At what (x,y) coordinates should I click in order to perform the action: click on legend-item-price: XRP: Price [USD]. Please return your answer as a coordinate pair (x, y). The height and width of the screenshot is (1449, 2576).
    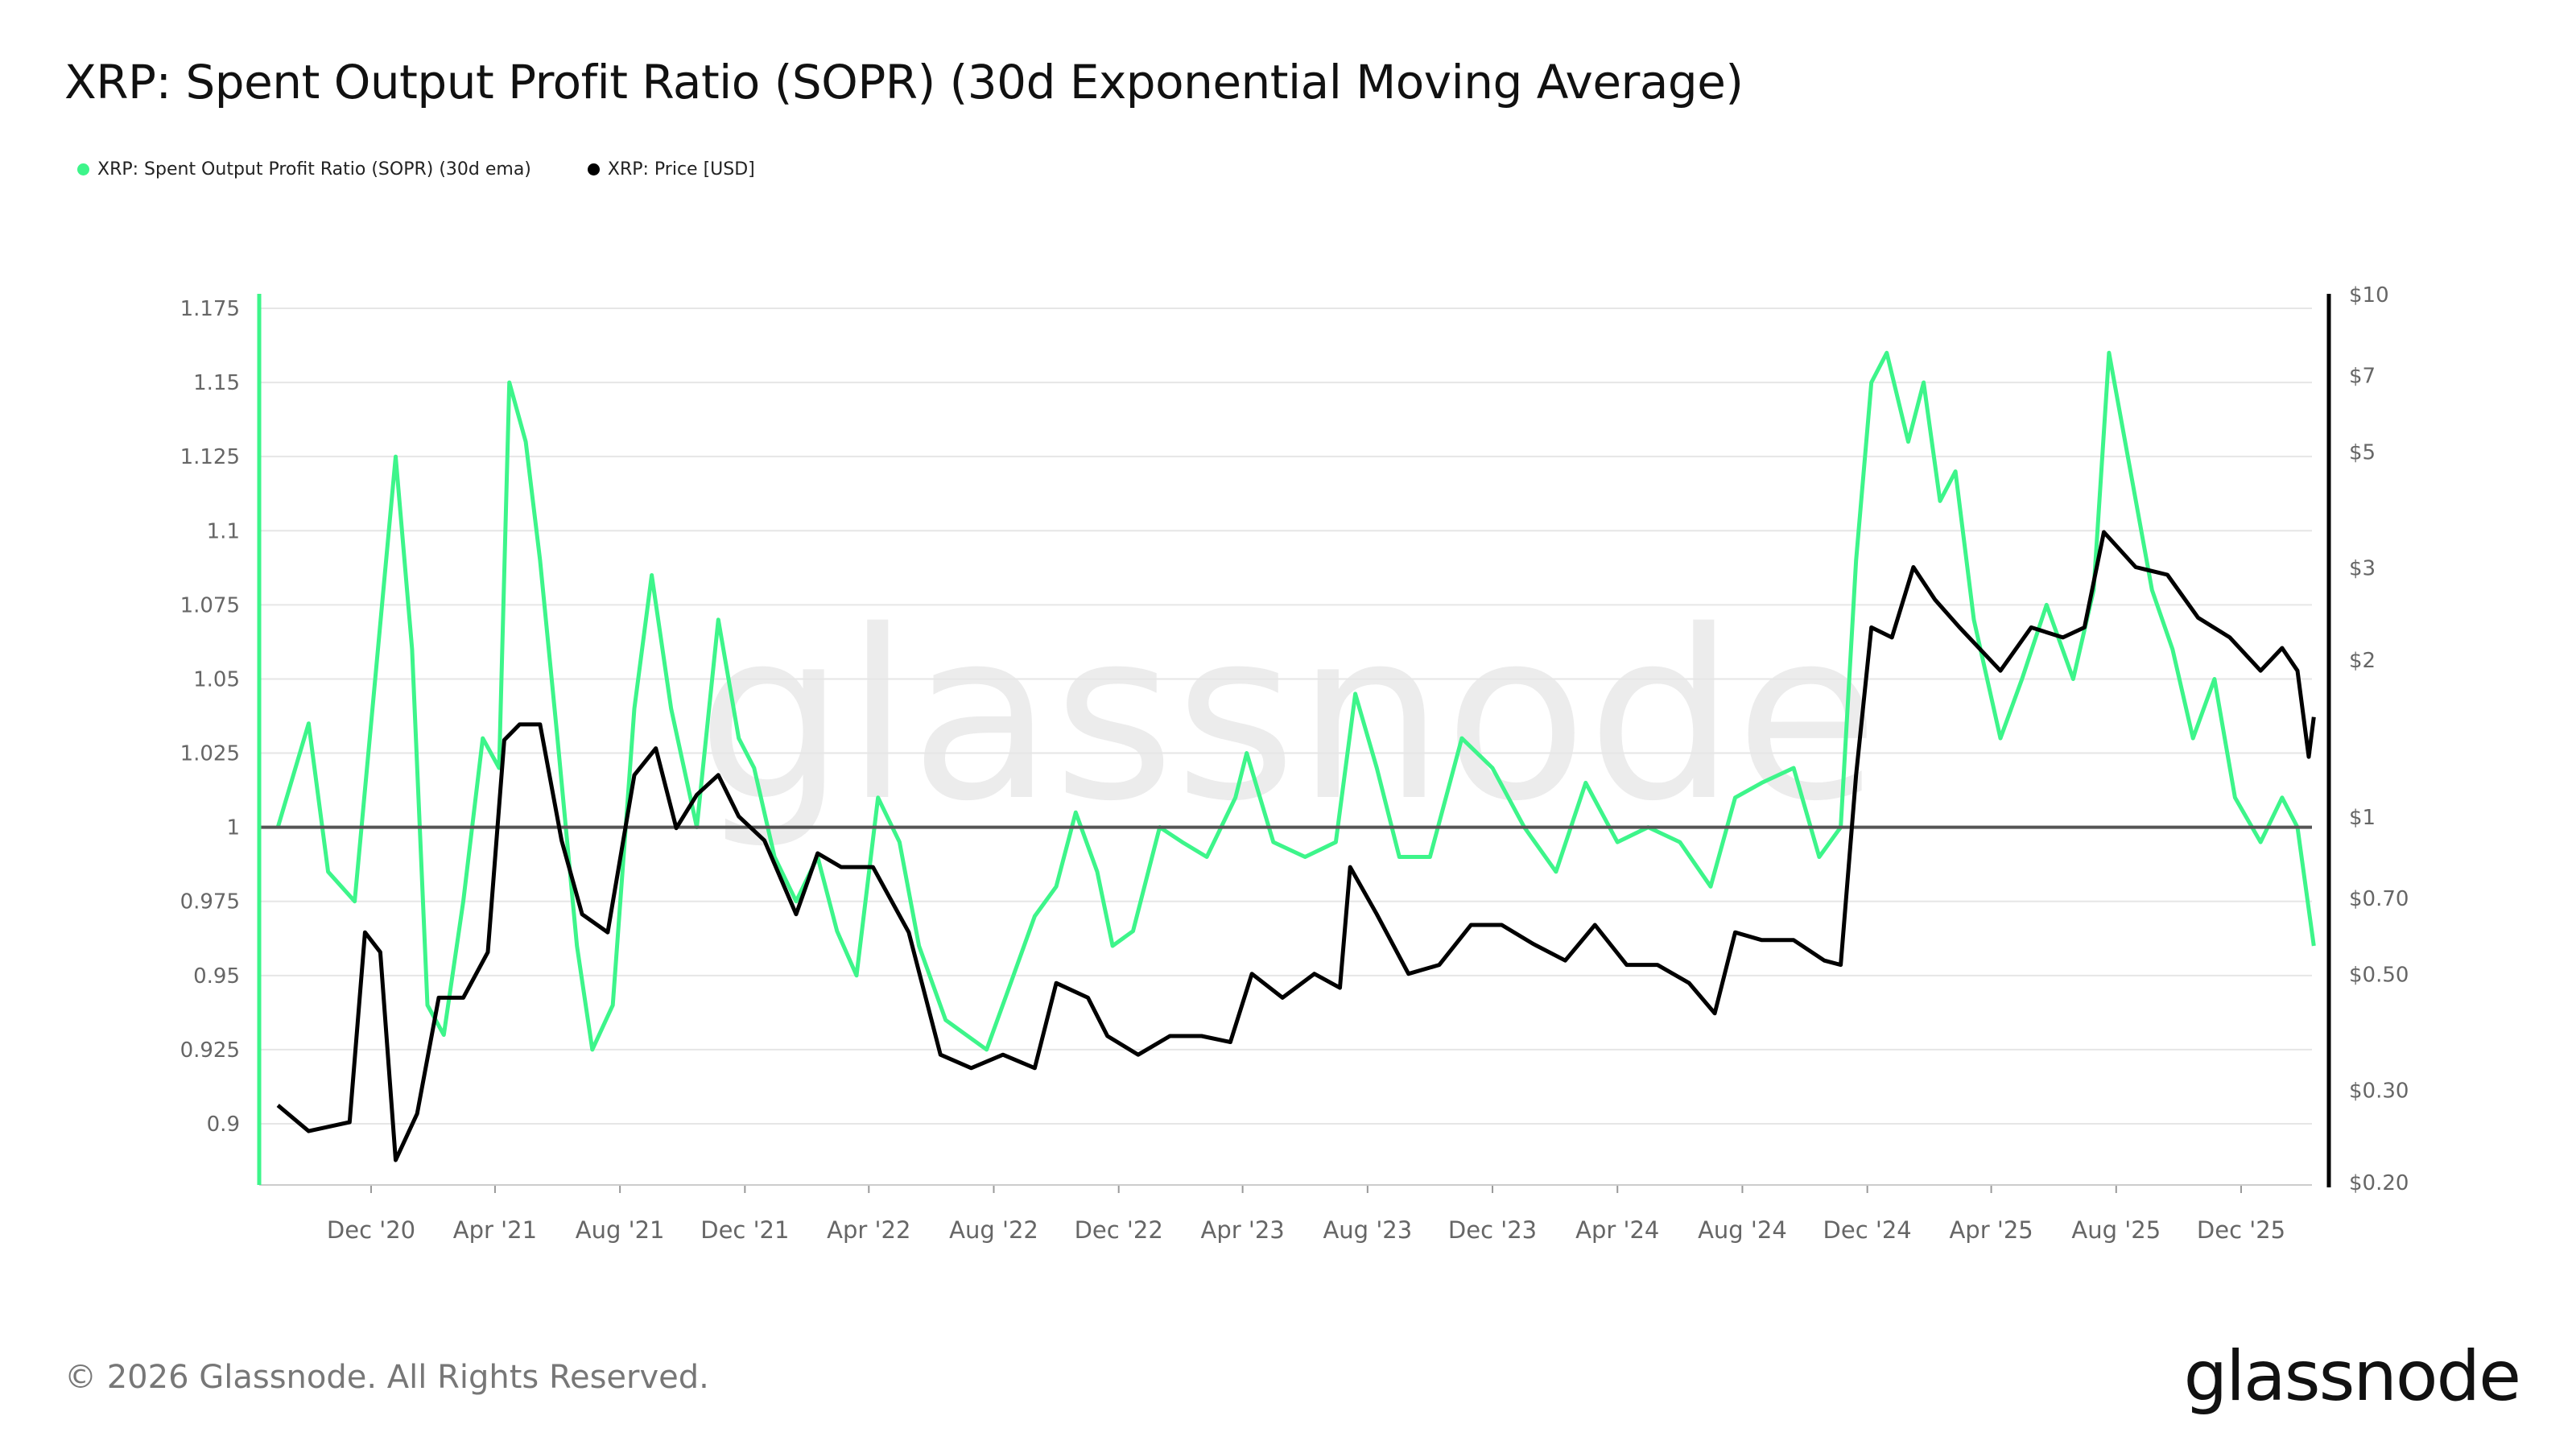
    Looking at the image, I should click on (671, 169).